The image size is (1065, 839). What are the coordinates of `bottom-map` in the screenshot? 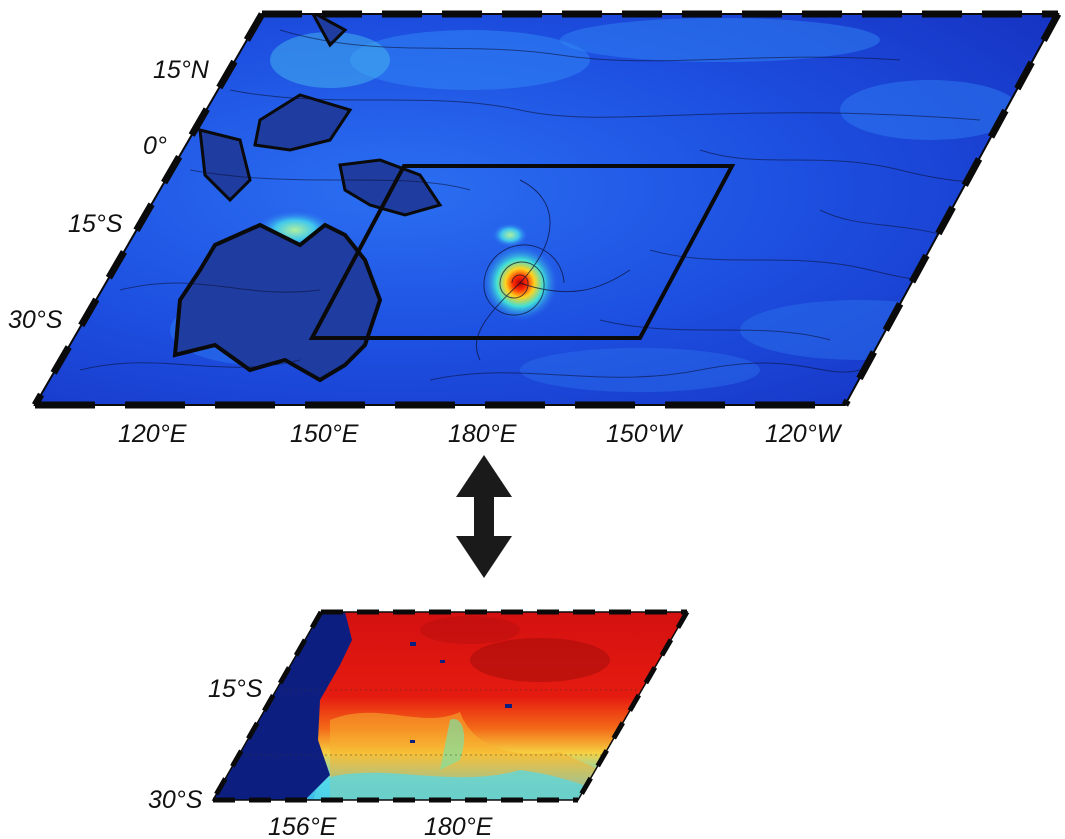 It's located at (450, 706).